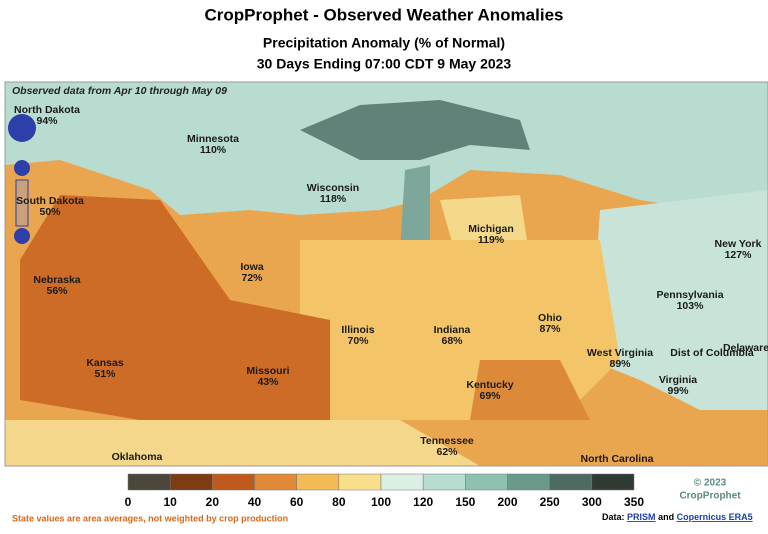  I want to click on state-name: Virginia, so click(678, 380).